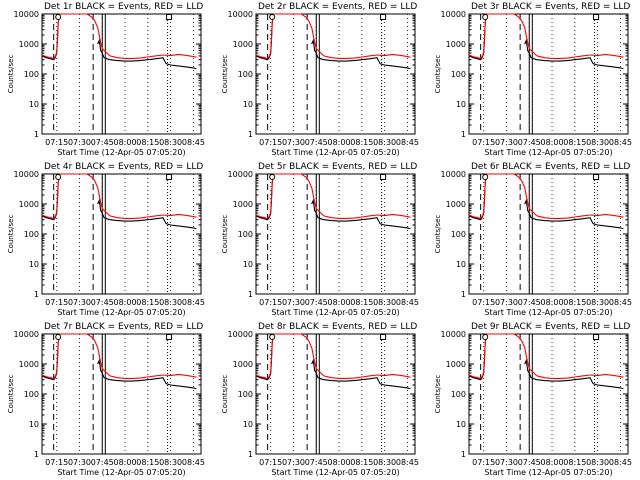 This screenshot has width=640, height=480. What do you see at coordinates (337, 327) in the screenshot?
I see `panel-title: Det 8r BLACK = Events, RED = LLD` at bounding box center [337, 327].